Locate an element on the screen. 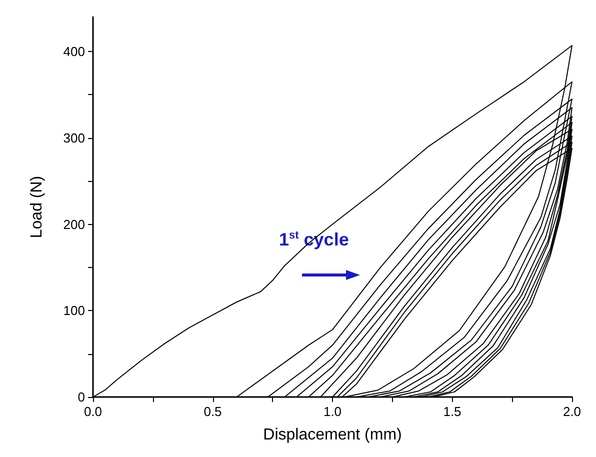 The height and width of the screenshot is (457, 596). x-tick-label: 0.0 is located at coordinates (93, 411).